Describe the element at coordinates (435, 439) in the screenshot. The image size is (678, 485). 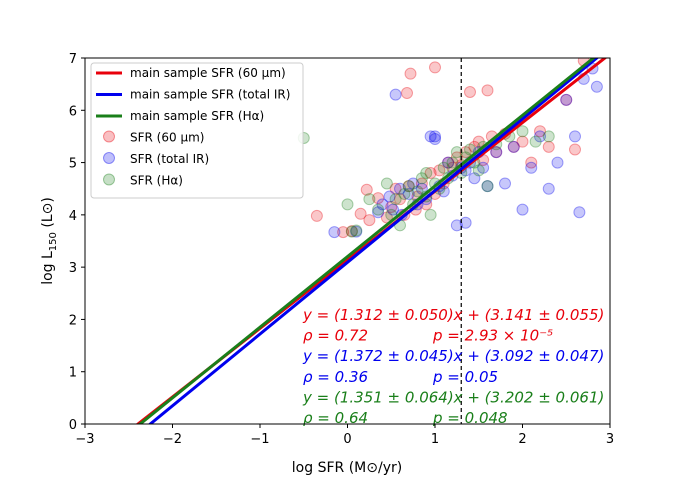
I see `x-tick-label-4: 1` at that location.